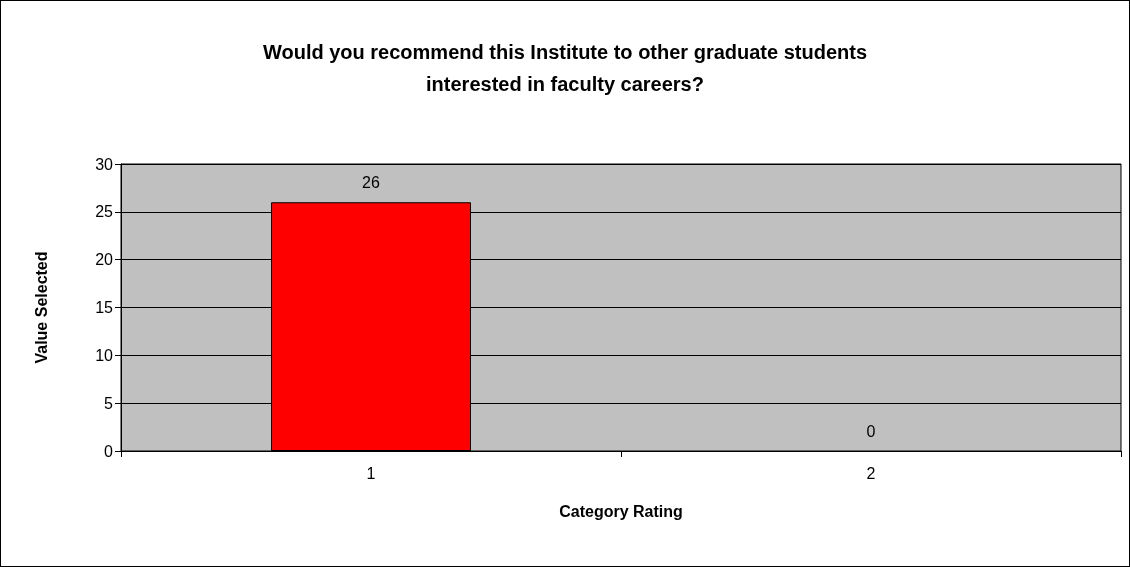 This screenshot has height=567, width=1130. Describe the element at coordinates (109, 403) in the screenshot. I see `y-tick-label: 5` at that location.